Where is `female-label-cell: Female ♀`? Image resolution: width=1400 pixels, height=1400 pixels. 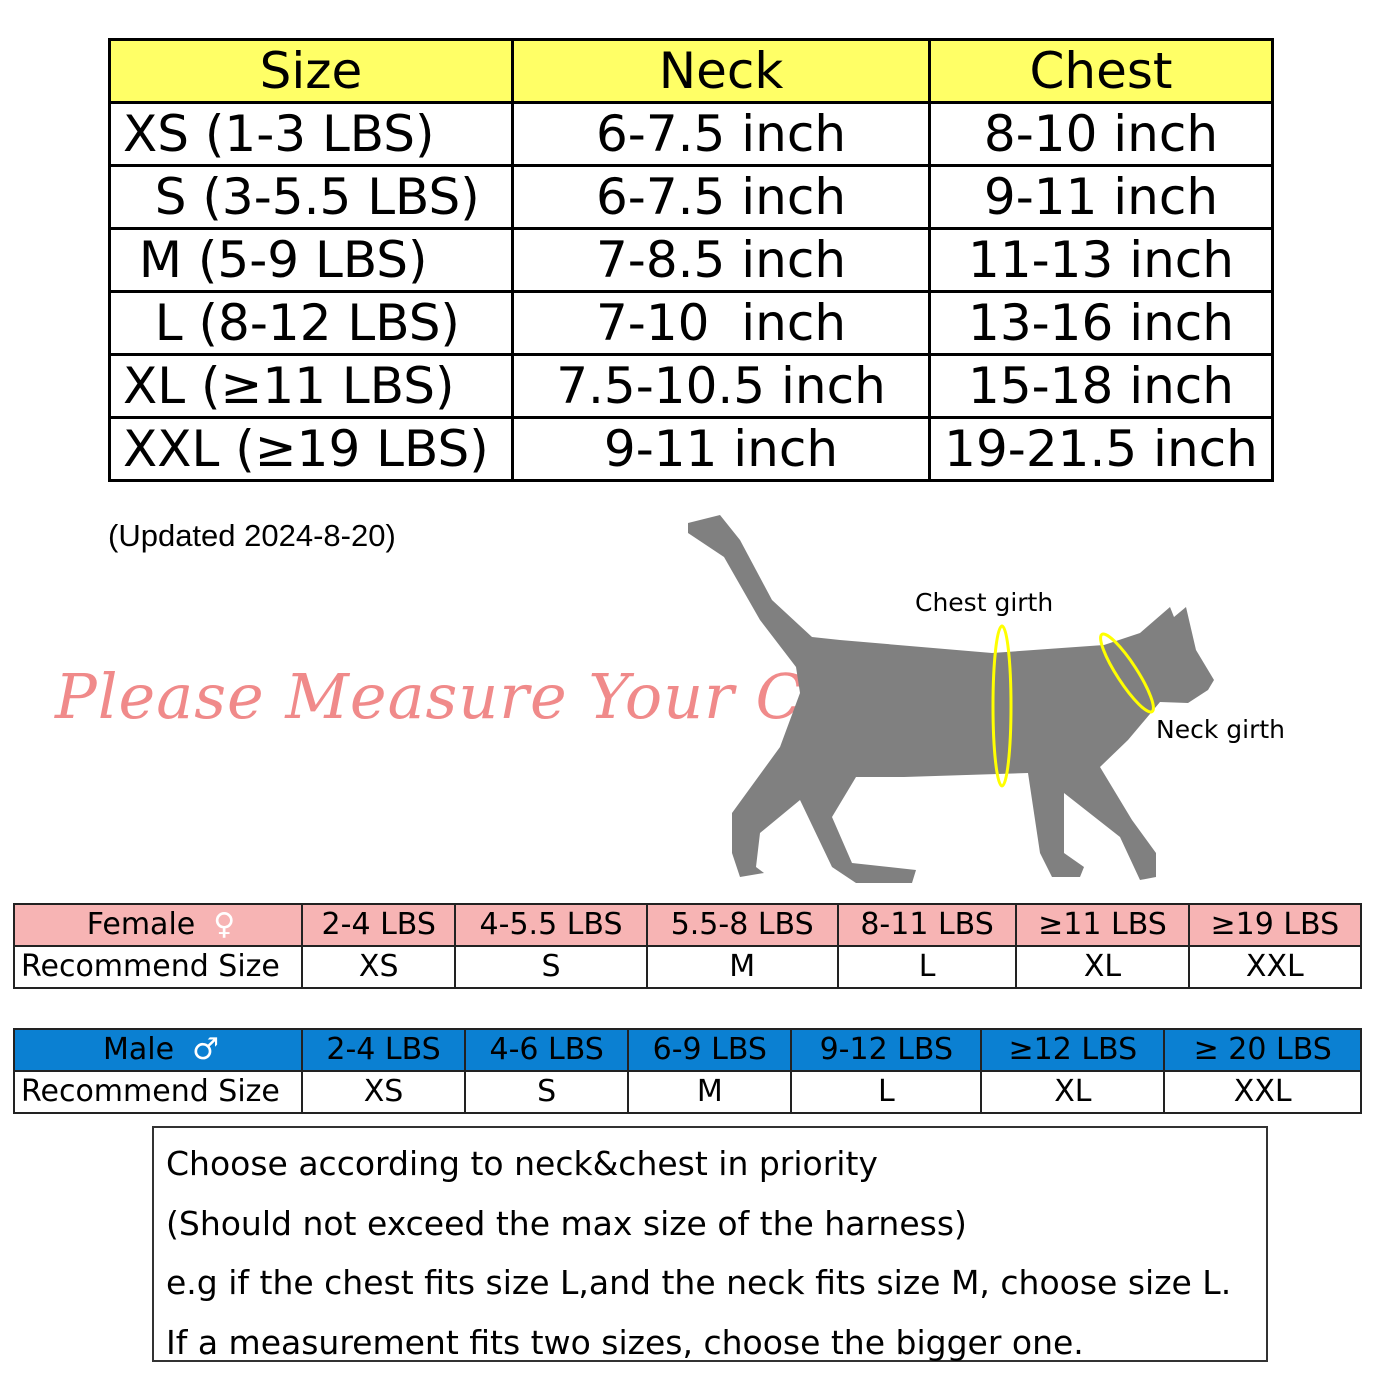
female-label-cell: Female ♀ is located at coordinates (158, 925).